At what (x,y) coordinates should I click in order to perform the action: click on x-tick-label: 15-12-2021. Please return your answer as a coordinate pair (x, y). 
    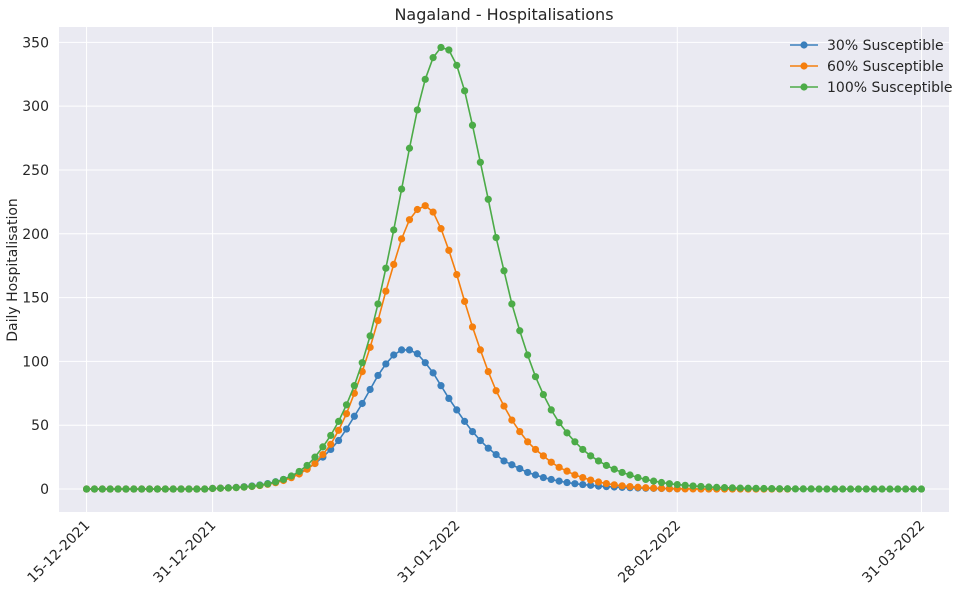
    Looking at the image, I should click on (59, 552).